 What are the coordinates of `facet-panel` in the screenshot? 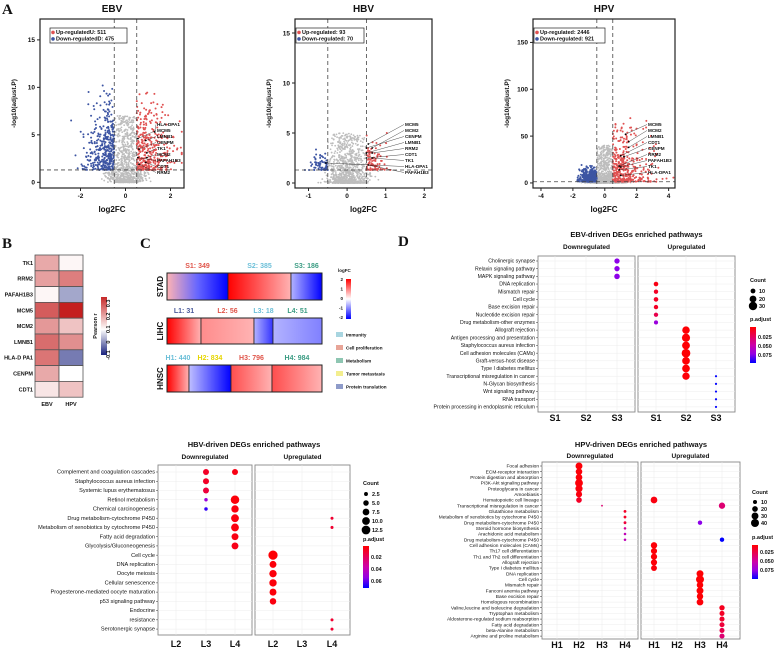 It's located at (590, 550).